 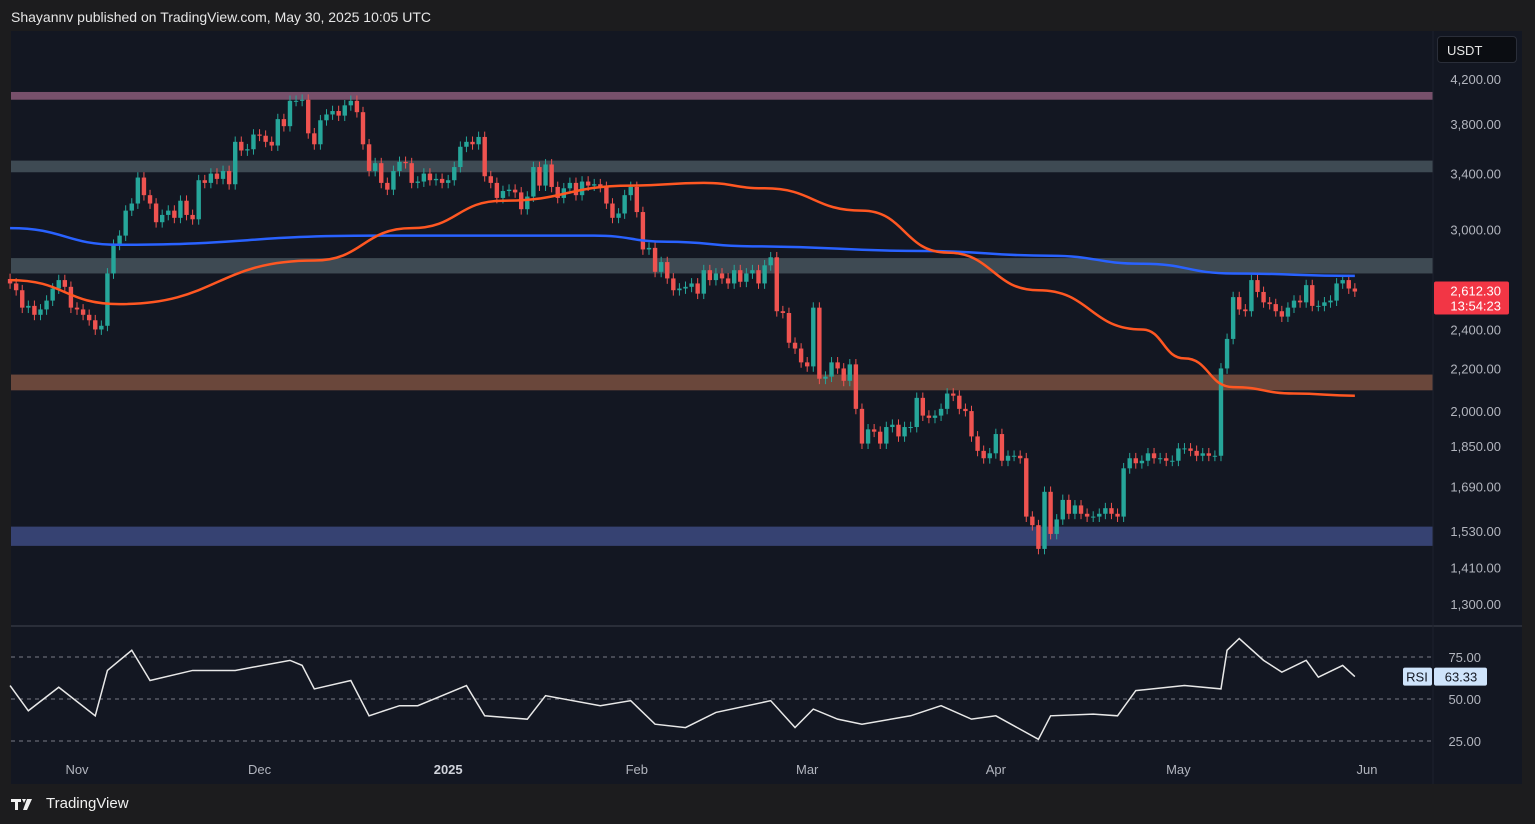 I want to click on time-axis-label: Apr, so click(x=996, y=769).